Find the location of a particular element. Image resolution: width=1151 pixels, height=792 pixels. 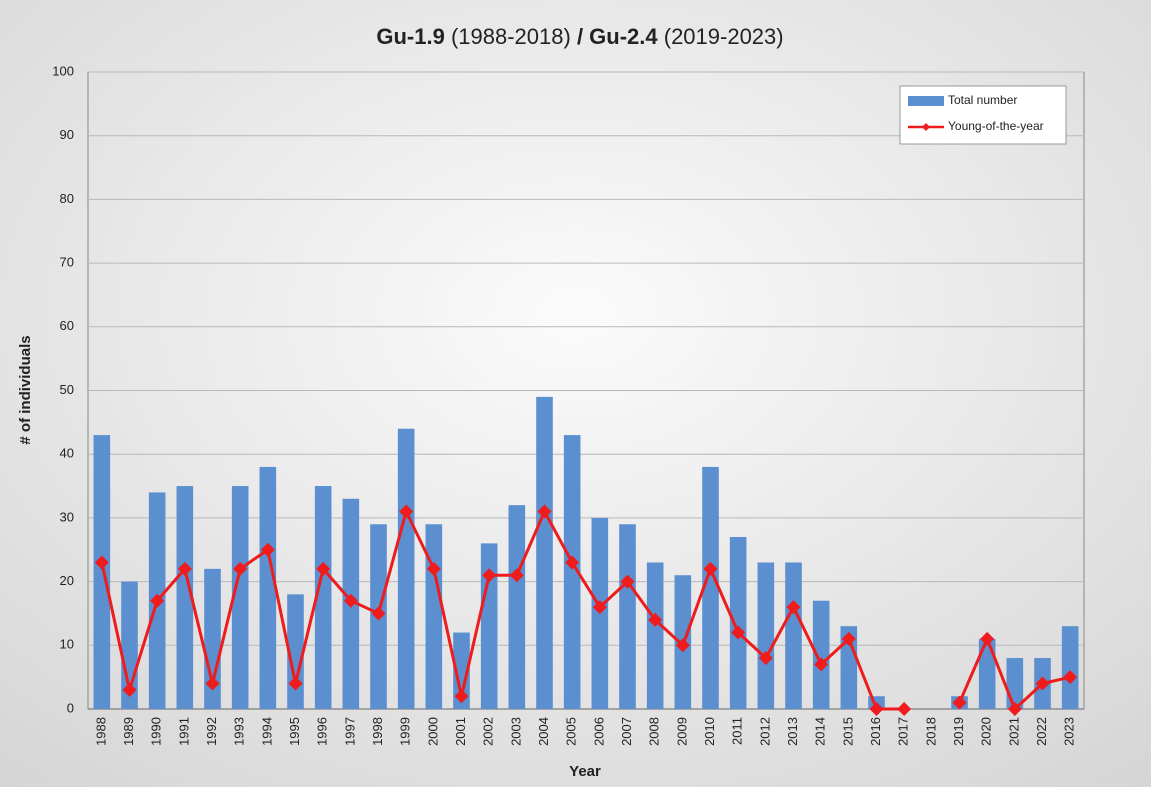

y-tick-label: 30 is located at coordinates (67, 516).